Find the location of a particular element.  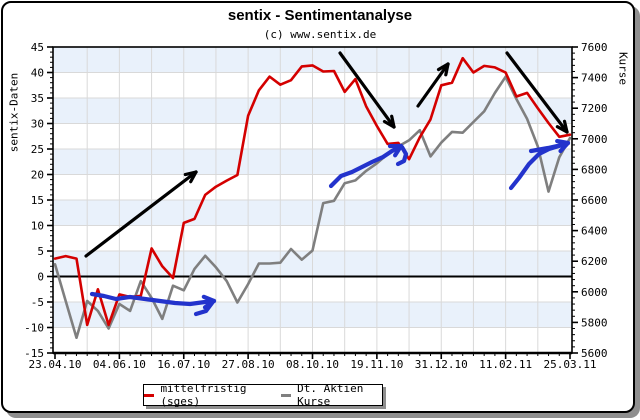

svg-text: 6200 is located at coordinates (594, 261).